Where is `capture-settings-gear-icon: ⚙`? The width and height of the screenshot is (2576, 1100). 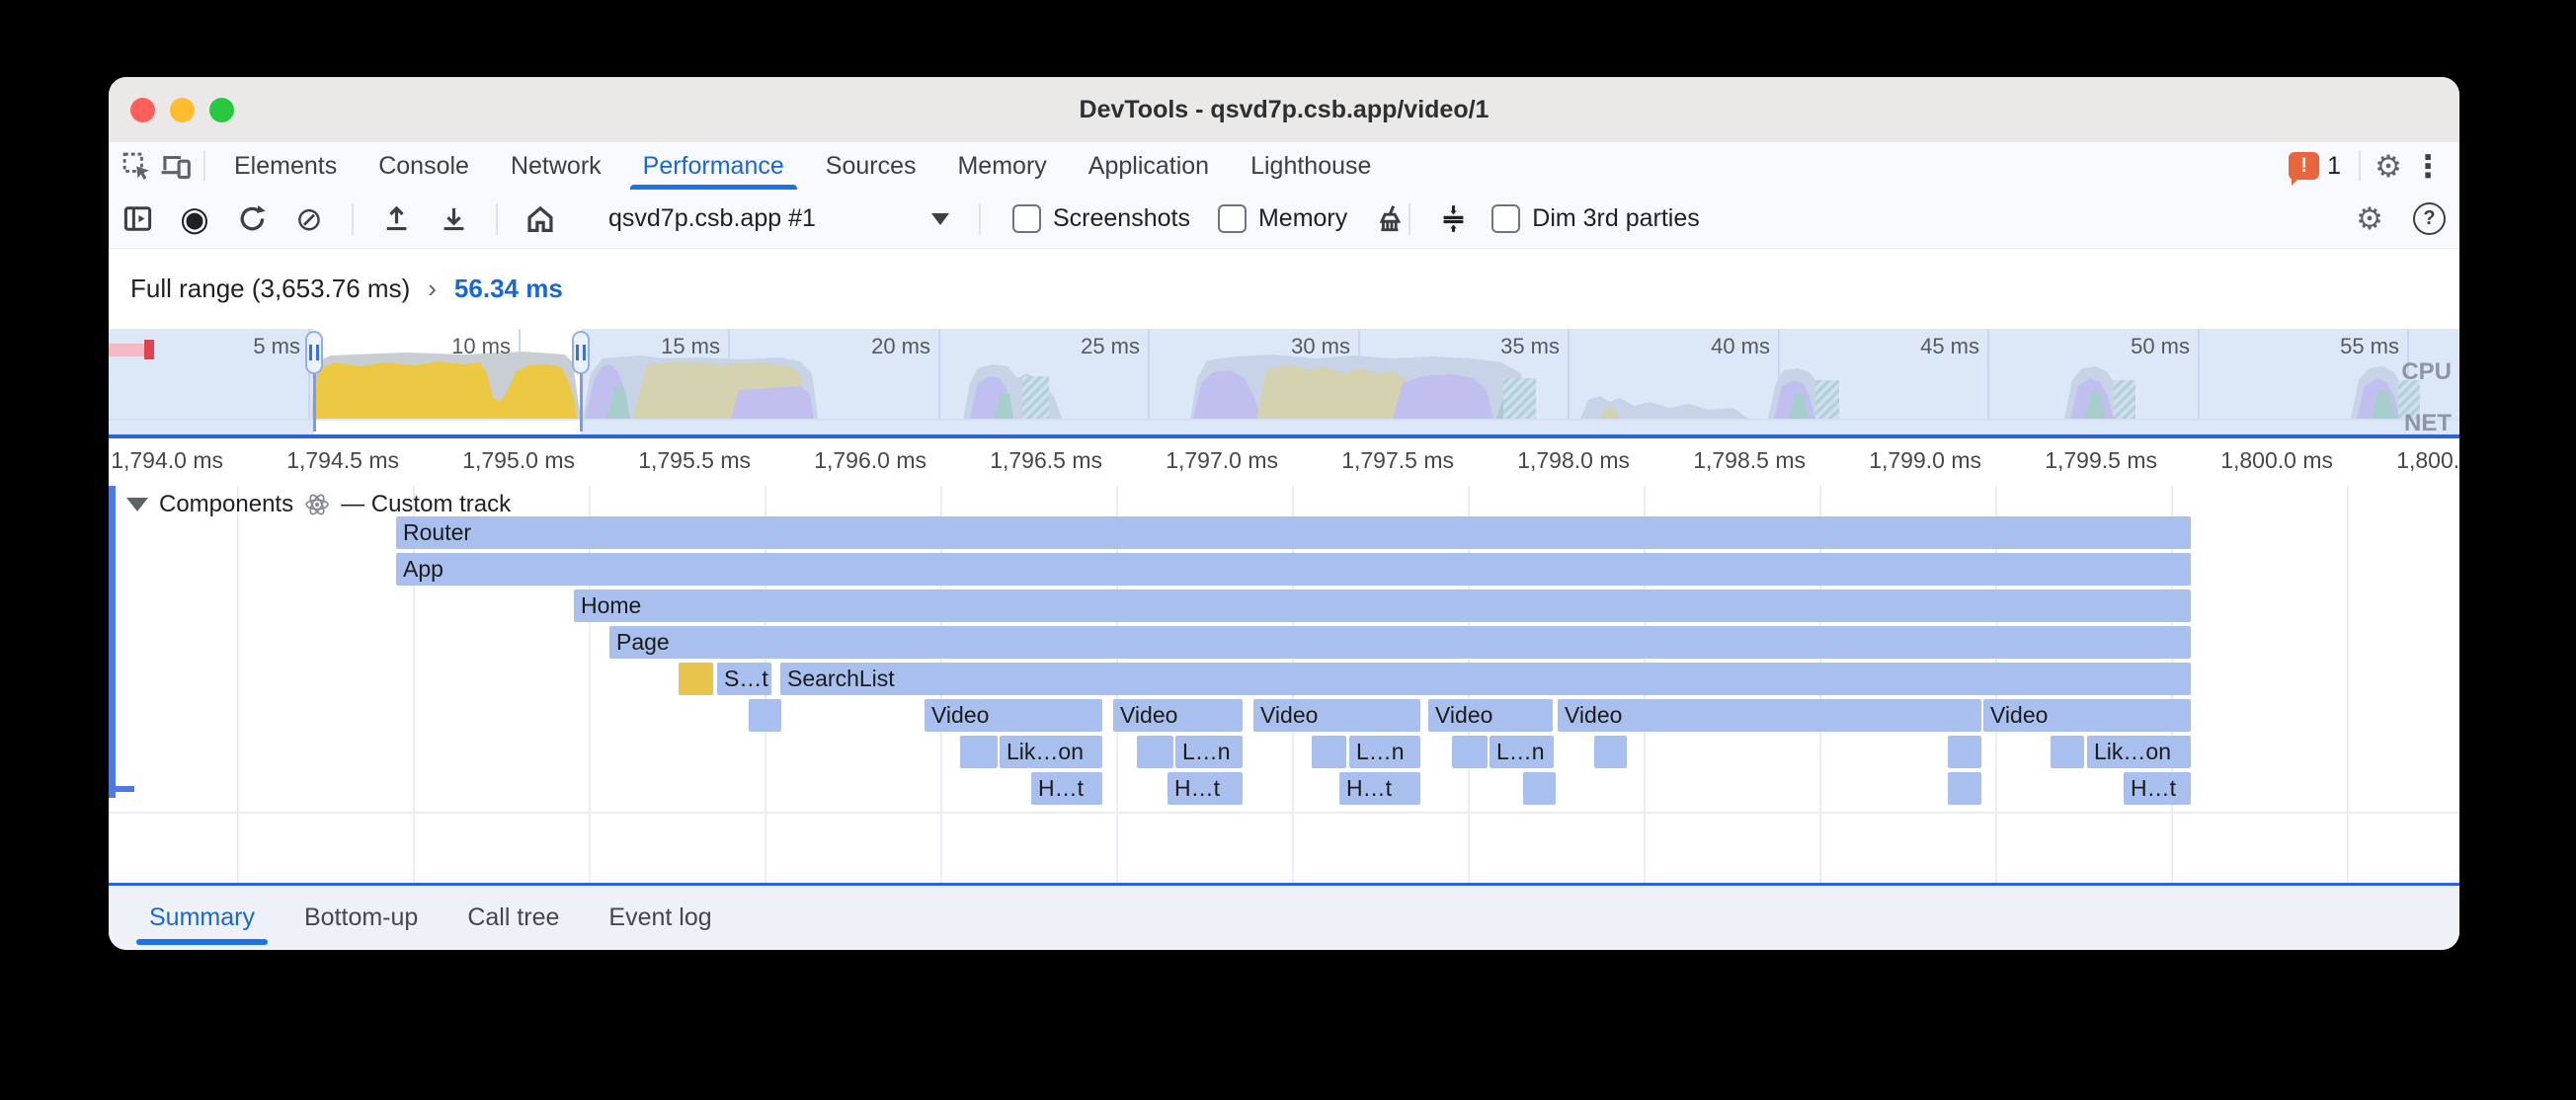
capture-settings-gear-icon: ⚙ is located at coordinates (2369, 218).